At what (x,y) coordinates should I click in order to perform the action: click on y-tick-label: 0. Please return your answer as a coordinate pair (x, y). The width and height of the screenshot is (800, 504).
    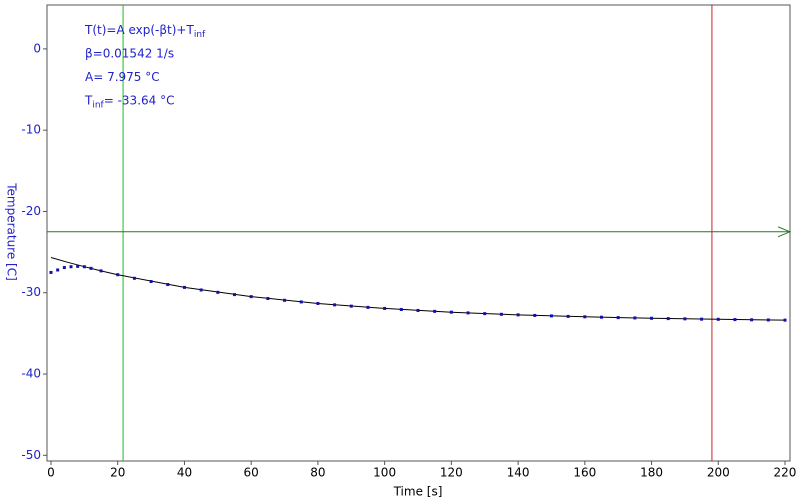
    Looking at the image, I should click on (37, 48).